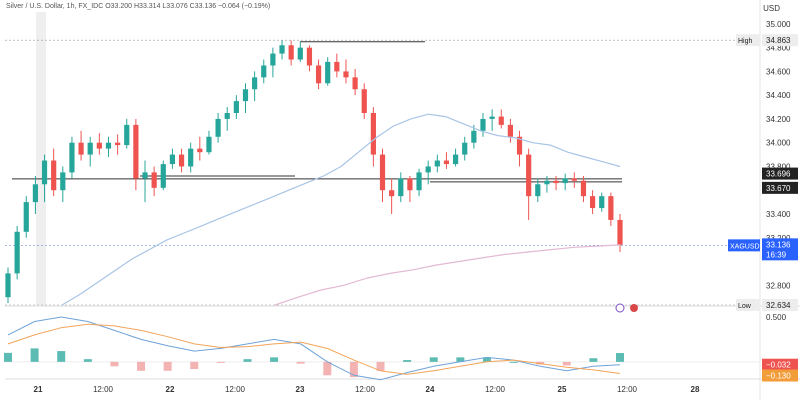 Image resolution: width=800 pixels, height=405 pixels. I want to click on countdown-label: 16:39, so click(776, 254).